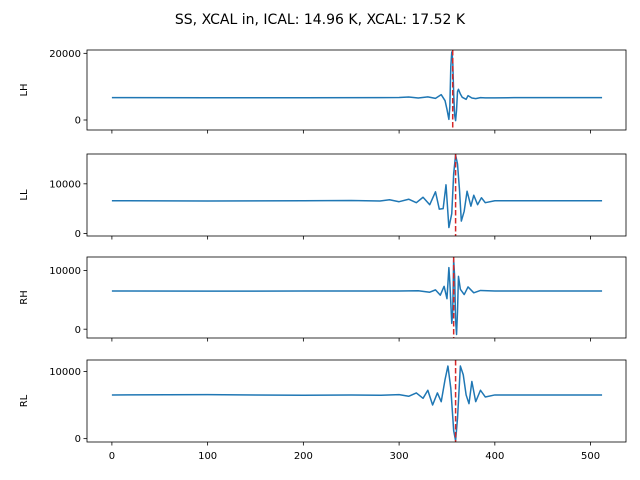 This screenshot has width=640, height=480. I want to click on y-axis-label: LL, so click(24, 195).